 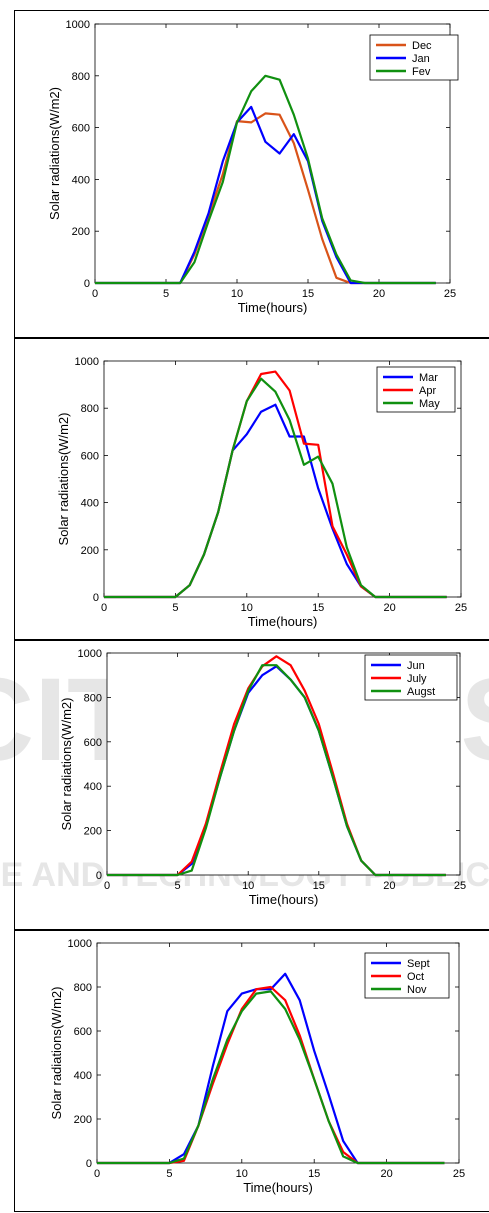 I want to click on legend-label-nov: Nov, so click(x=417, y=990).